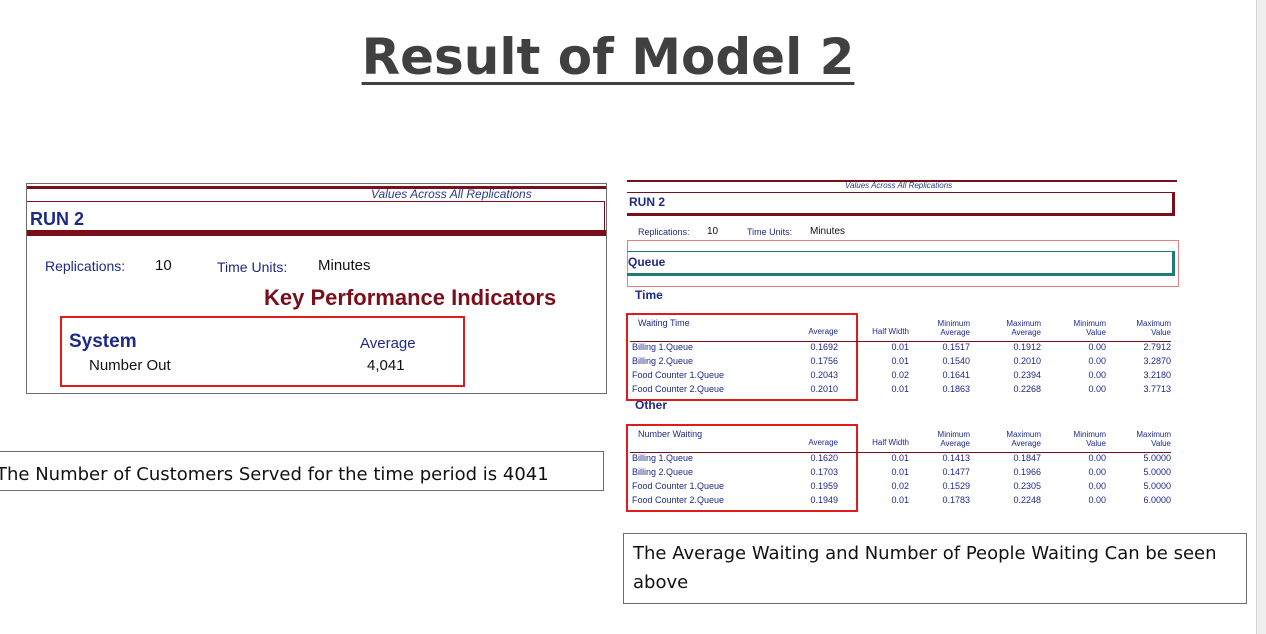 This screenshot has height=634, width=1266. Describe the element at coordinates (316, 187) in the screenshot. I see `report-top-rule` at that location.